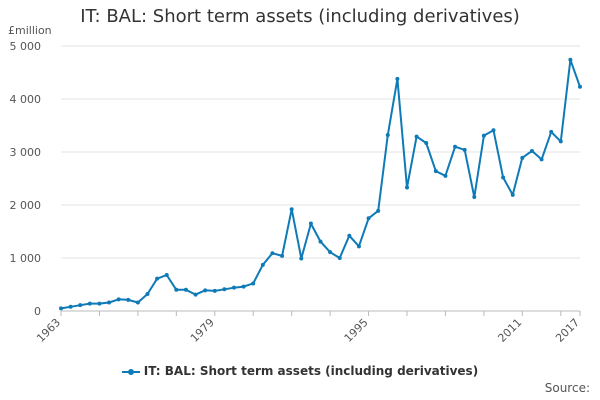 The height and width of the screenshot is (400, 600). I want to click on y-tick-label: 4 000, so click(26, 99).